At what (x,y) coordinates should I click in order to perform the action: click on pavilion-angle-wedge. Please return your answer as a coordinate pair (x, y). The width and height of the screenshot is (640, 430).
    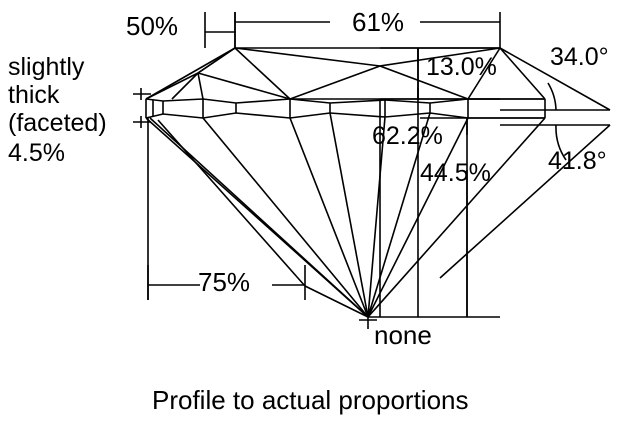
    Looking at the image, I should click on (525, 201).